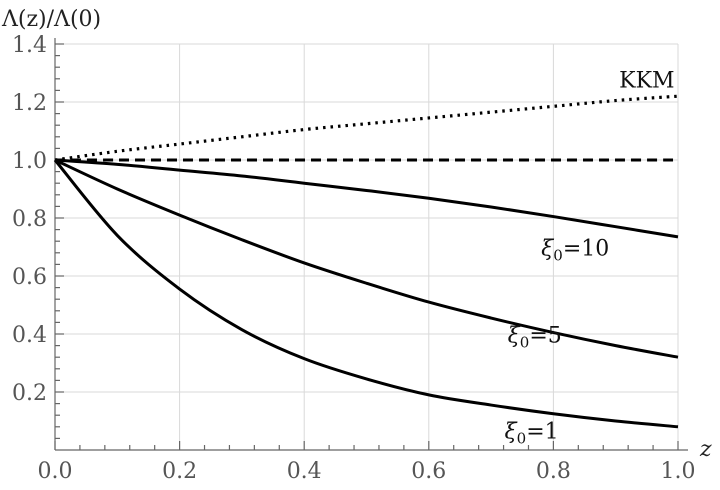 Image resolution: width=720 pixels, height=490 pixels. Describe the element at coordinates (705, 449) in the screenshot. I see `x-axis-title: z` at that location.